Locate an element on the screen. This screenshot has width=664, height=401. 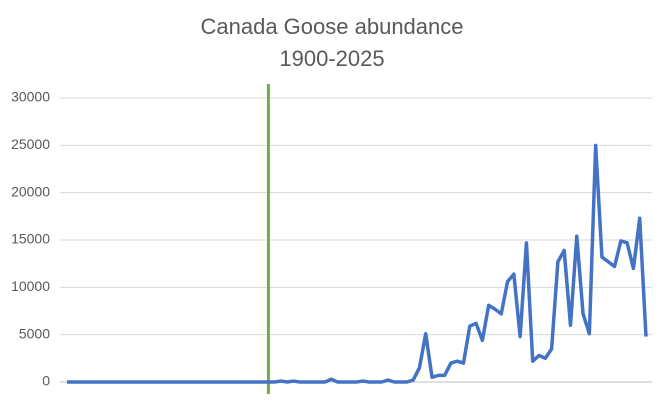
y-tick-label: 0 is located at coordinates (46, 381).